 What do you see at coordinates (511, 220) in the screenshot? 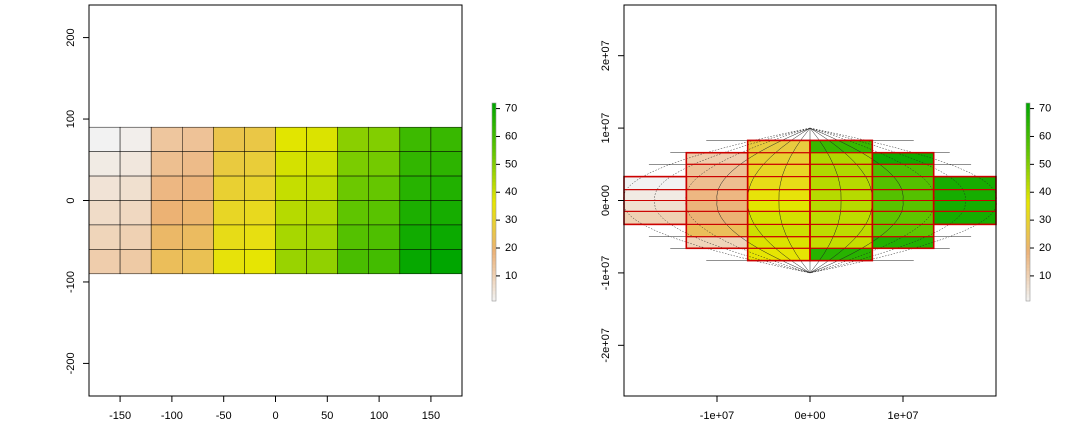
I see `left-legend-tick-label: 30` at bounding box center [511, 220].